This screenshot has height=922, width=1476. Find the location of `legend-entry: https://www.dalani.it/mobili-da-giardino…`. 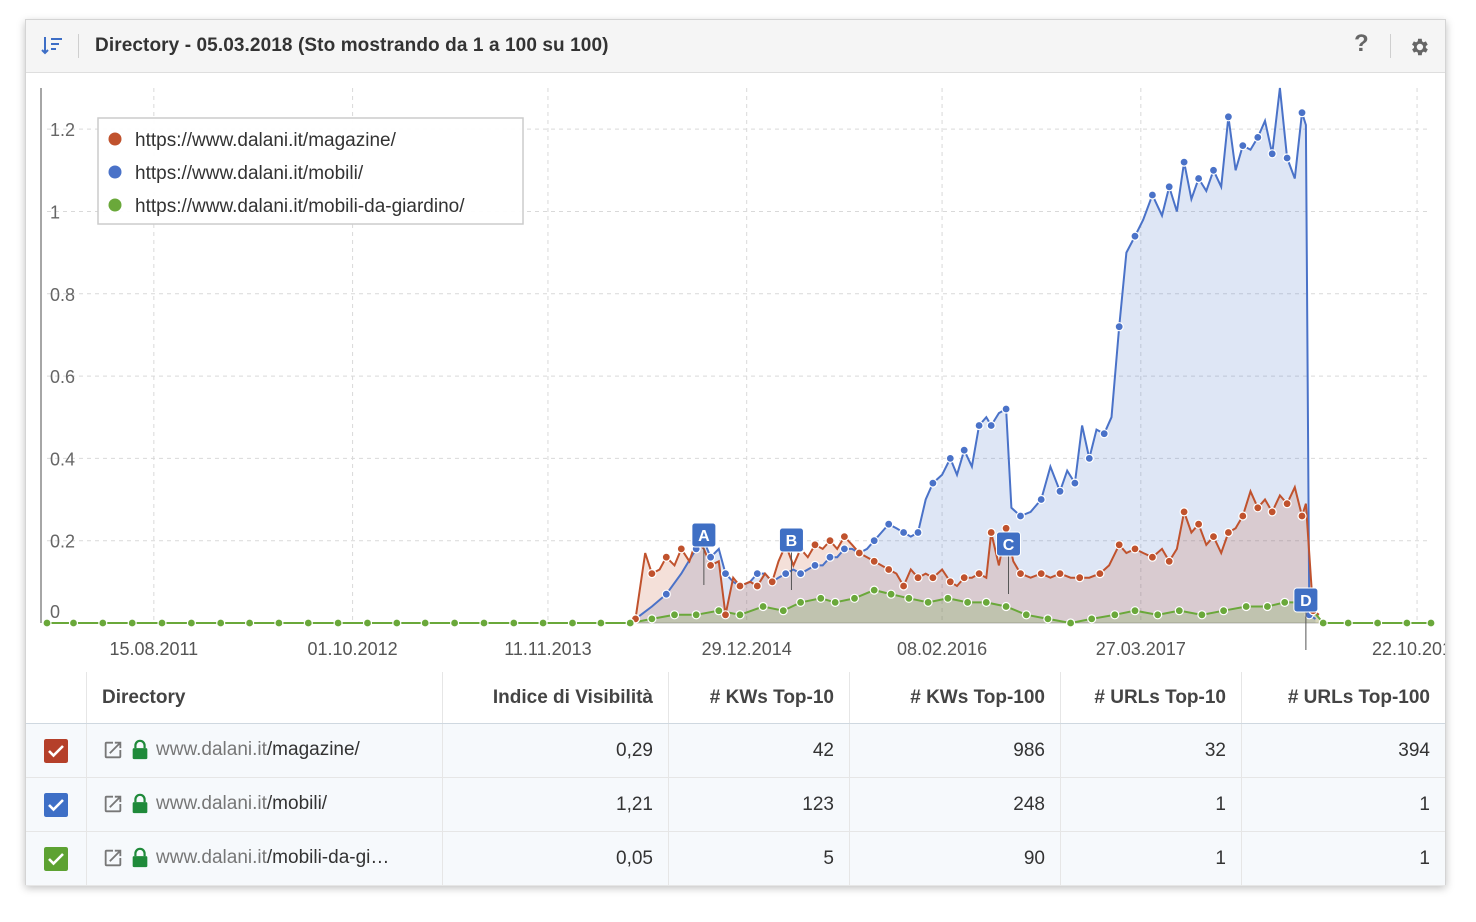

legend-entry: https://www.dalani.it/mobili-da-giardino… is located at coordinates (300, 206).